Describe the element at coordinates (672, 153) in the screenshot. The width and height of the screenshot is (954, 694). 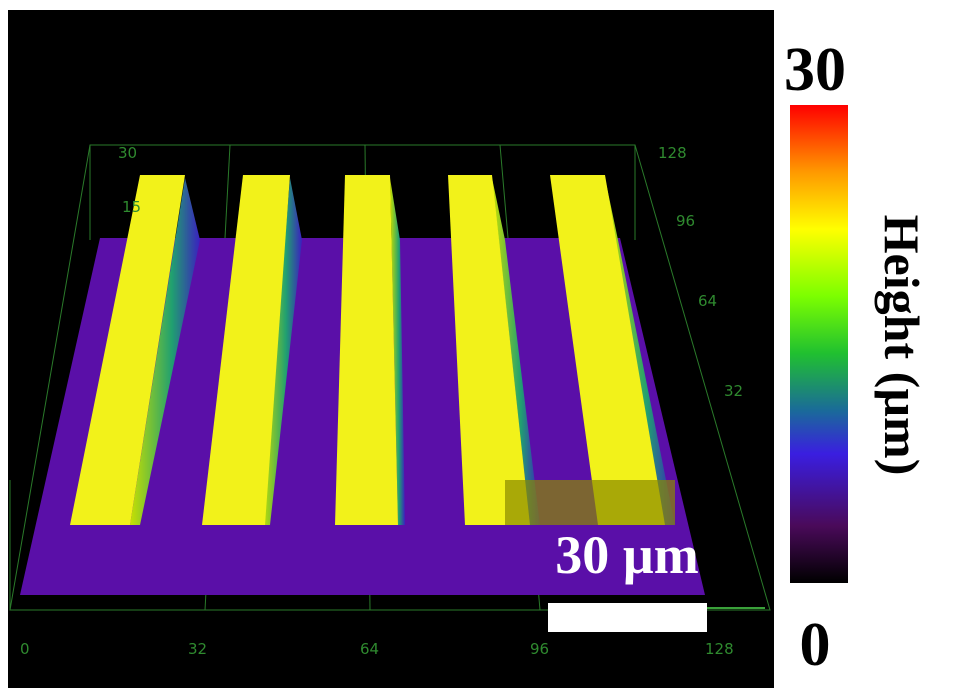
I see `y-axis-label: 128` at that location.